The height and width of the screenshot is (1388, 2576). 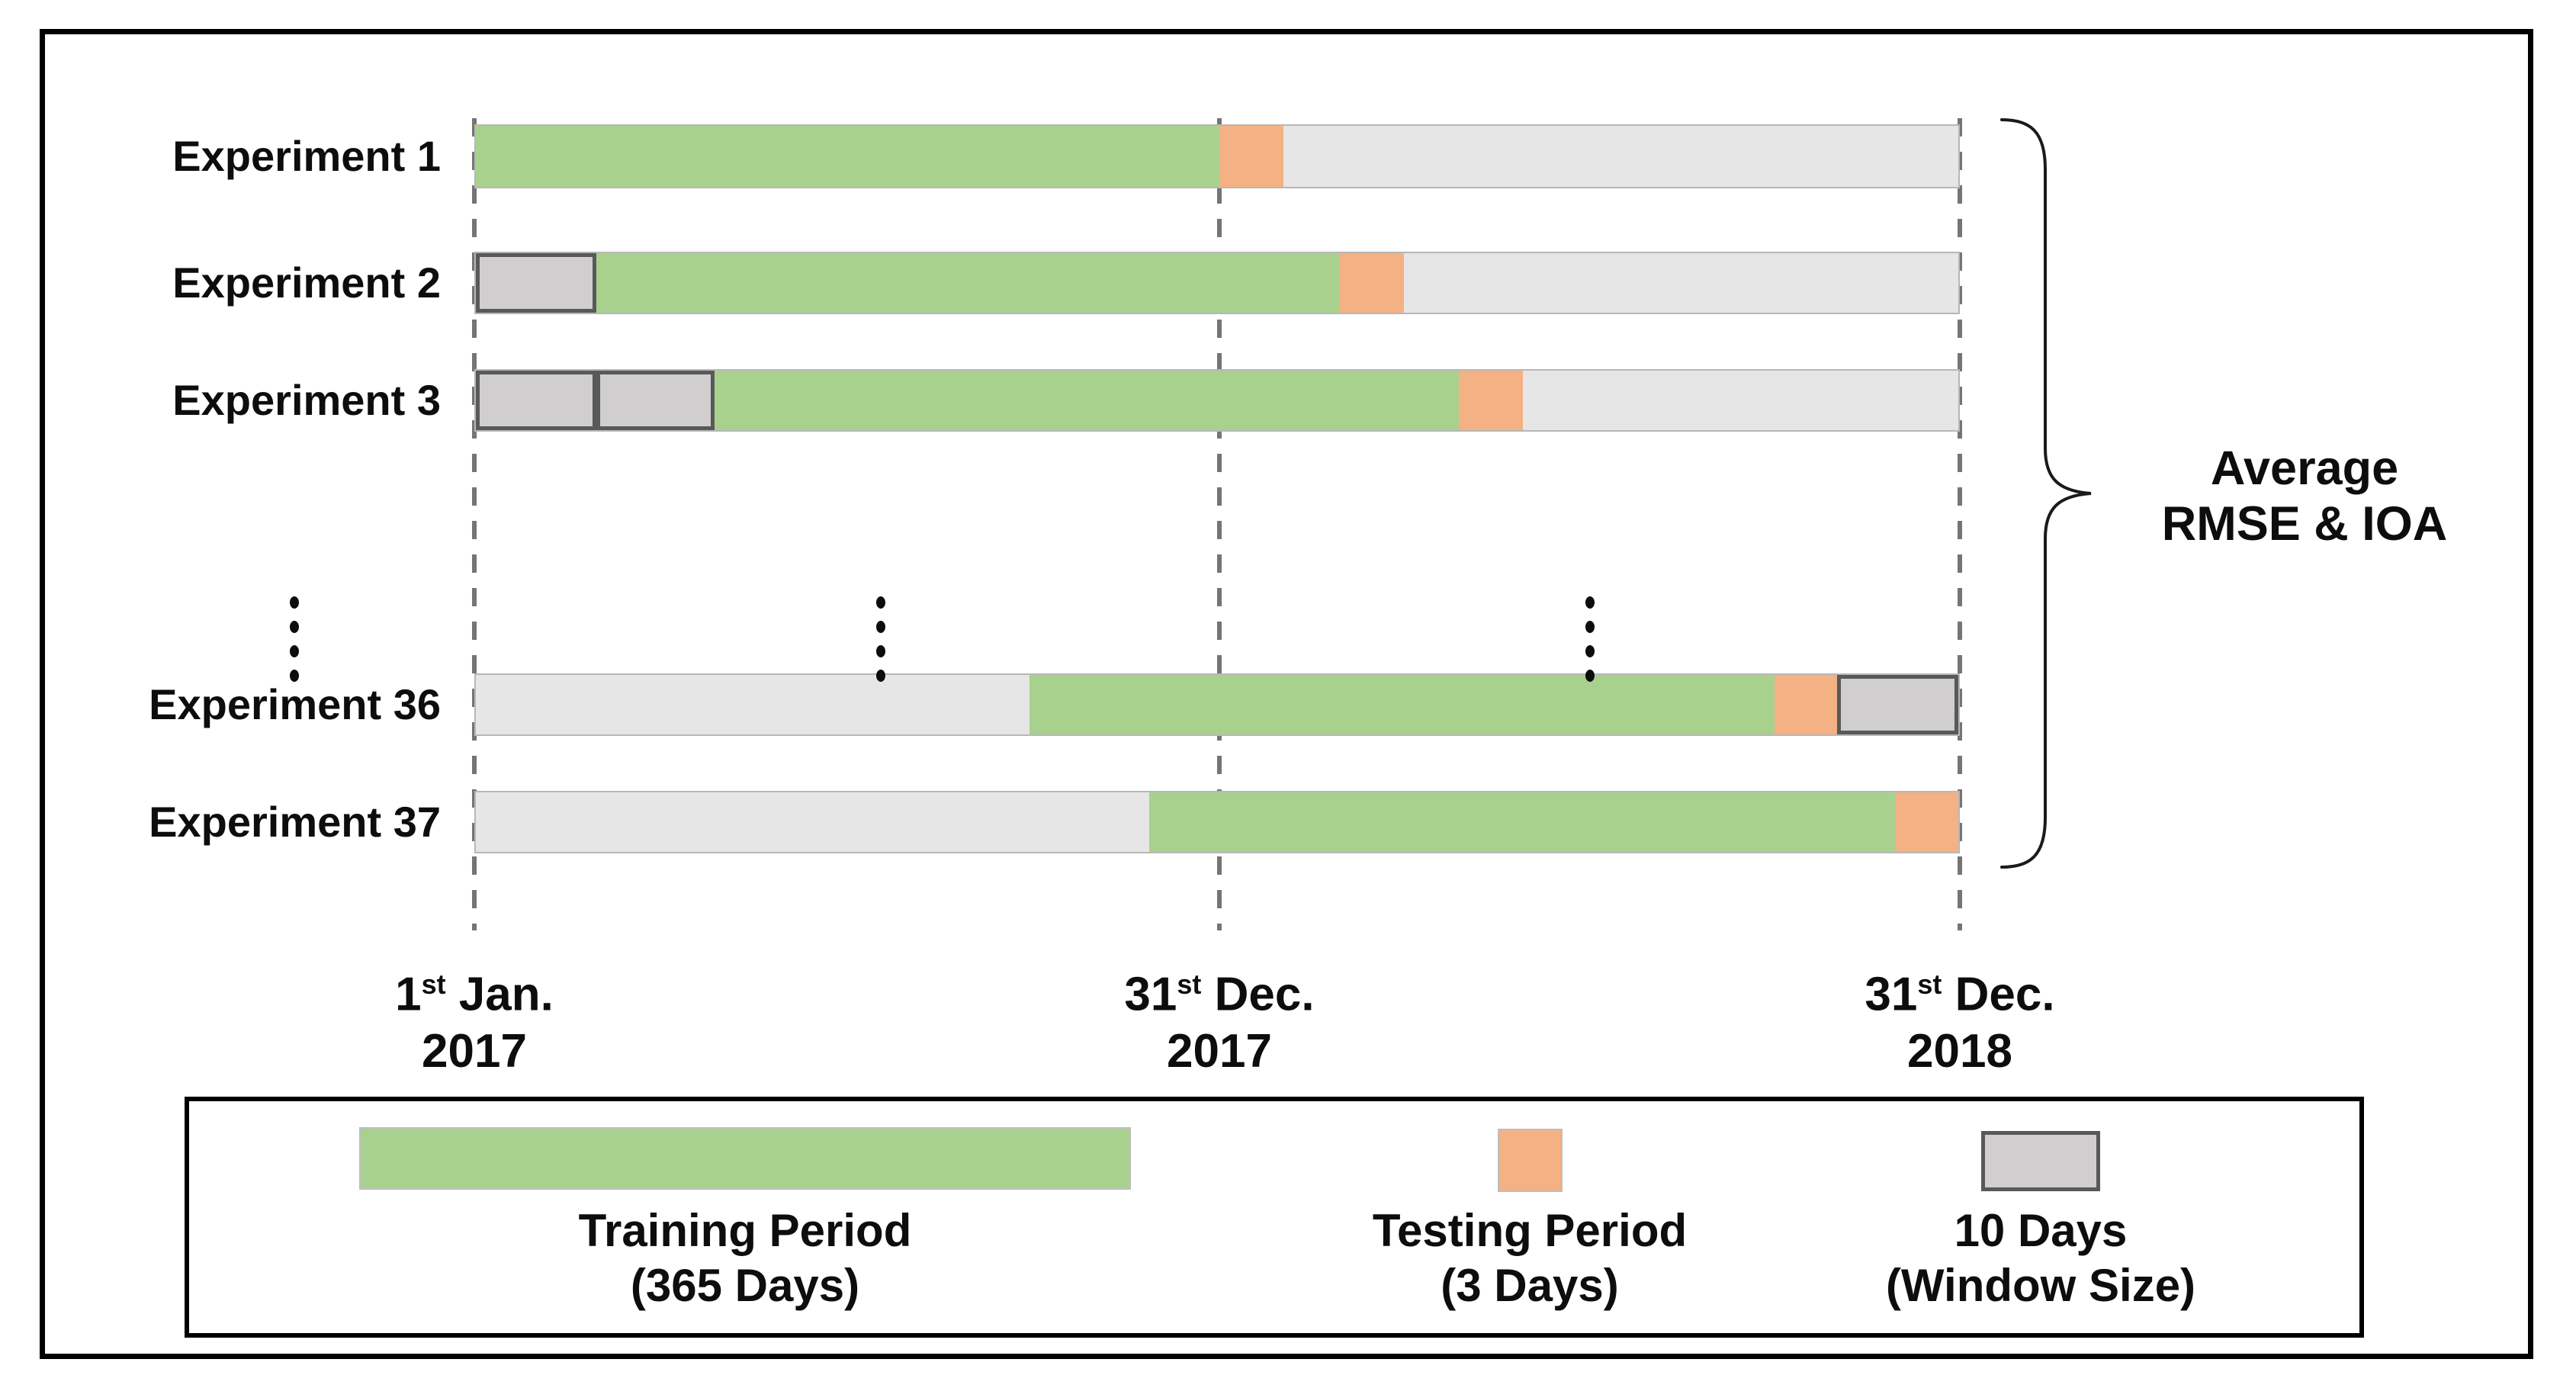 What do you see at coordinates (295, 822) in the screenshot?
I see `row-label-experiment-37: Experiment 37` at bounding box center [295, 822].